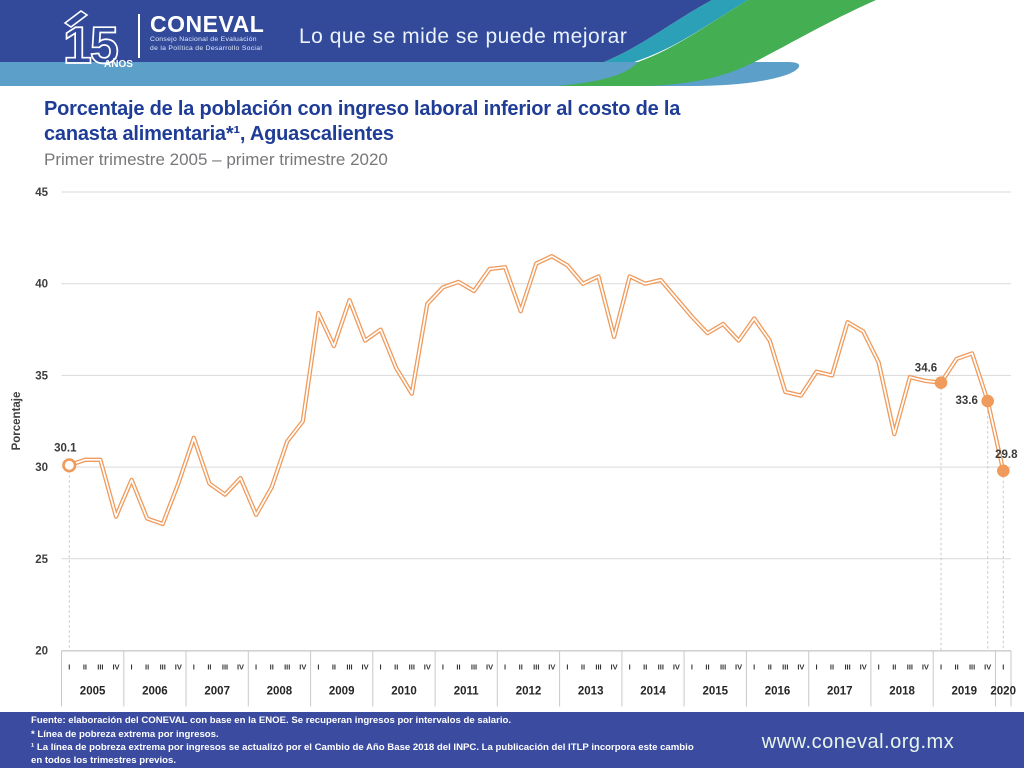  Describe the element at coordinates (69, 465) in the screenshot. I see `data-point-marker-open` at that location.